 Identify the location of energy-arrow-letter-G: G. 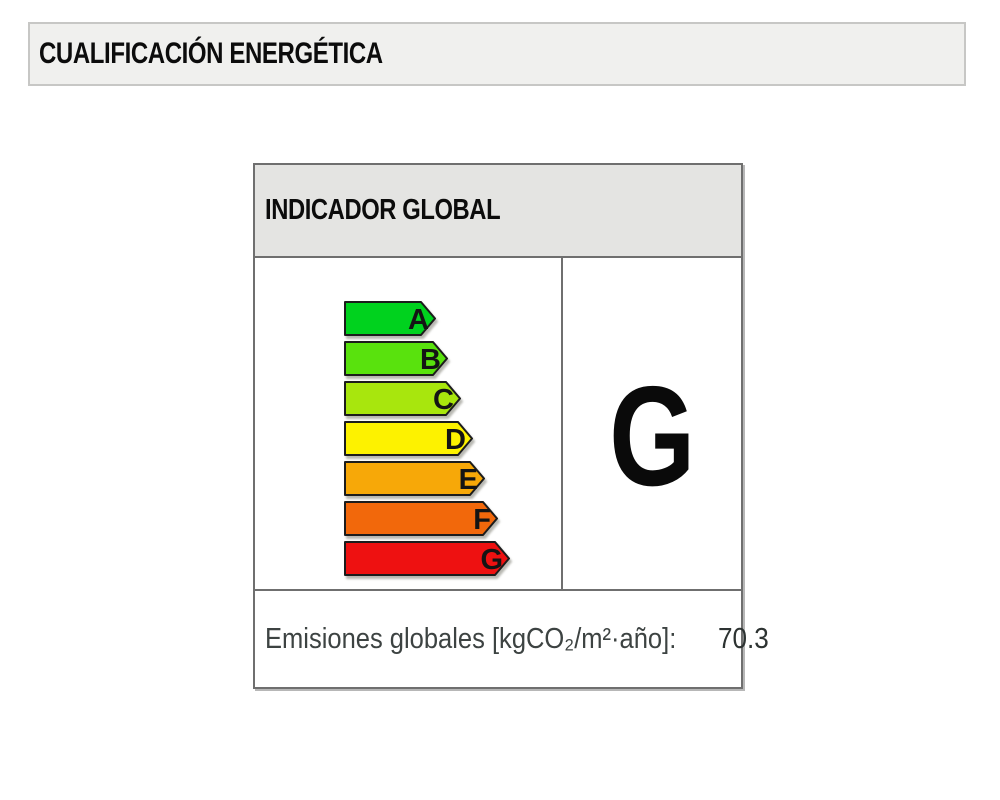
(491, 560).